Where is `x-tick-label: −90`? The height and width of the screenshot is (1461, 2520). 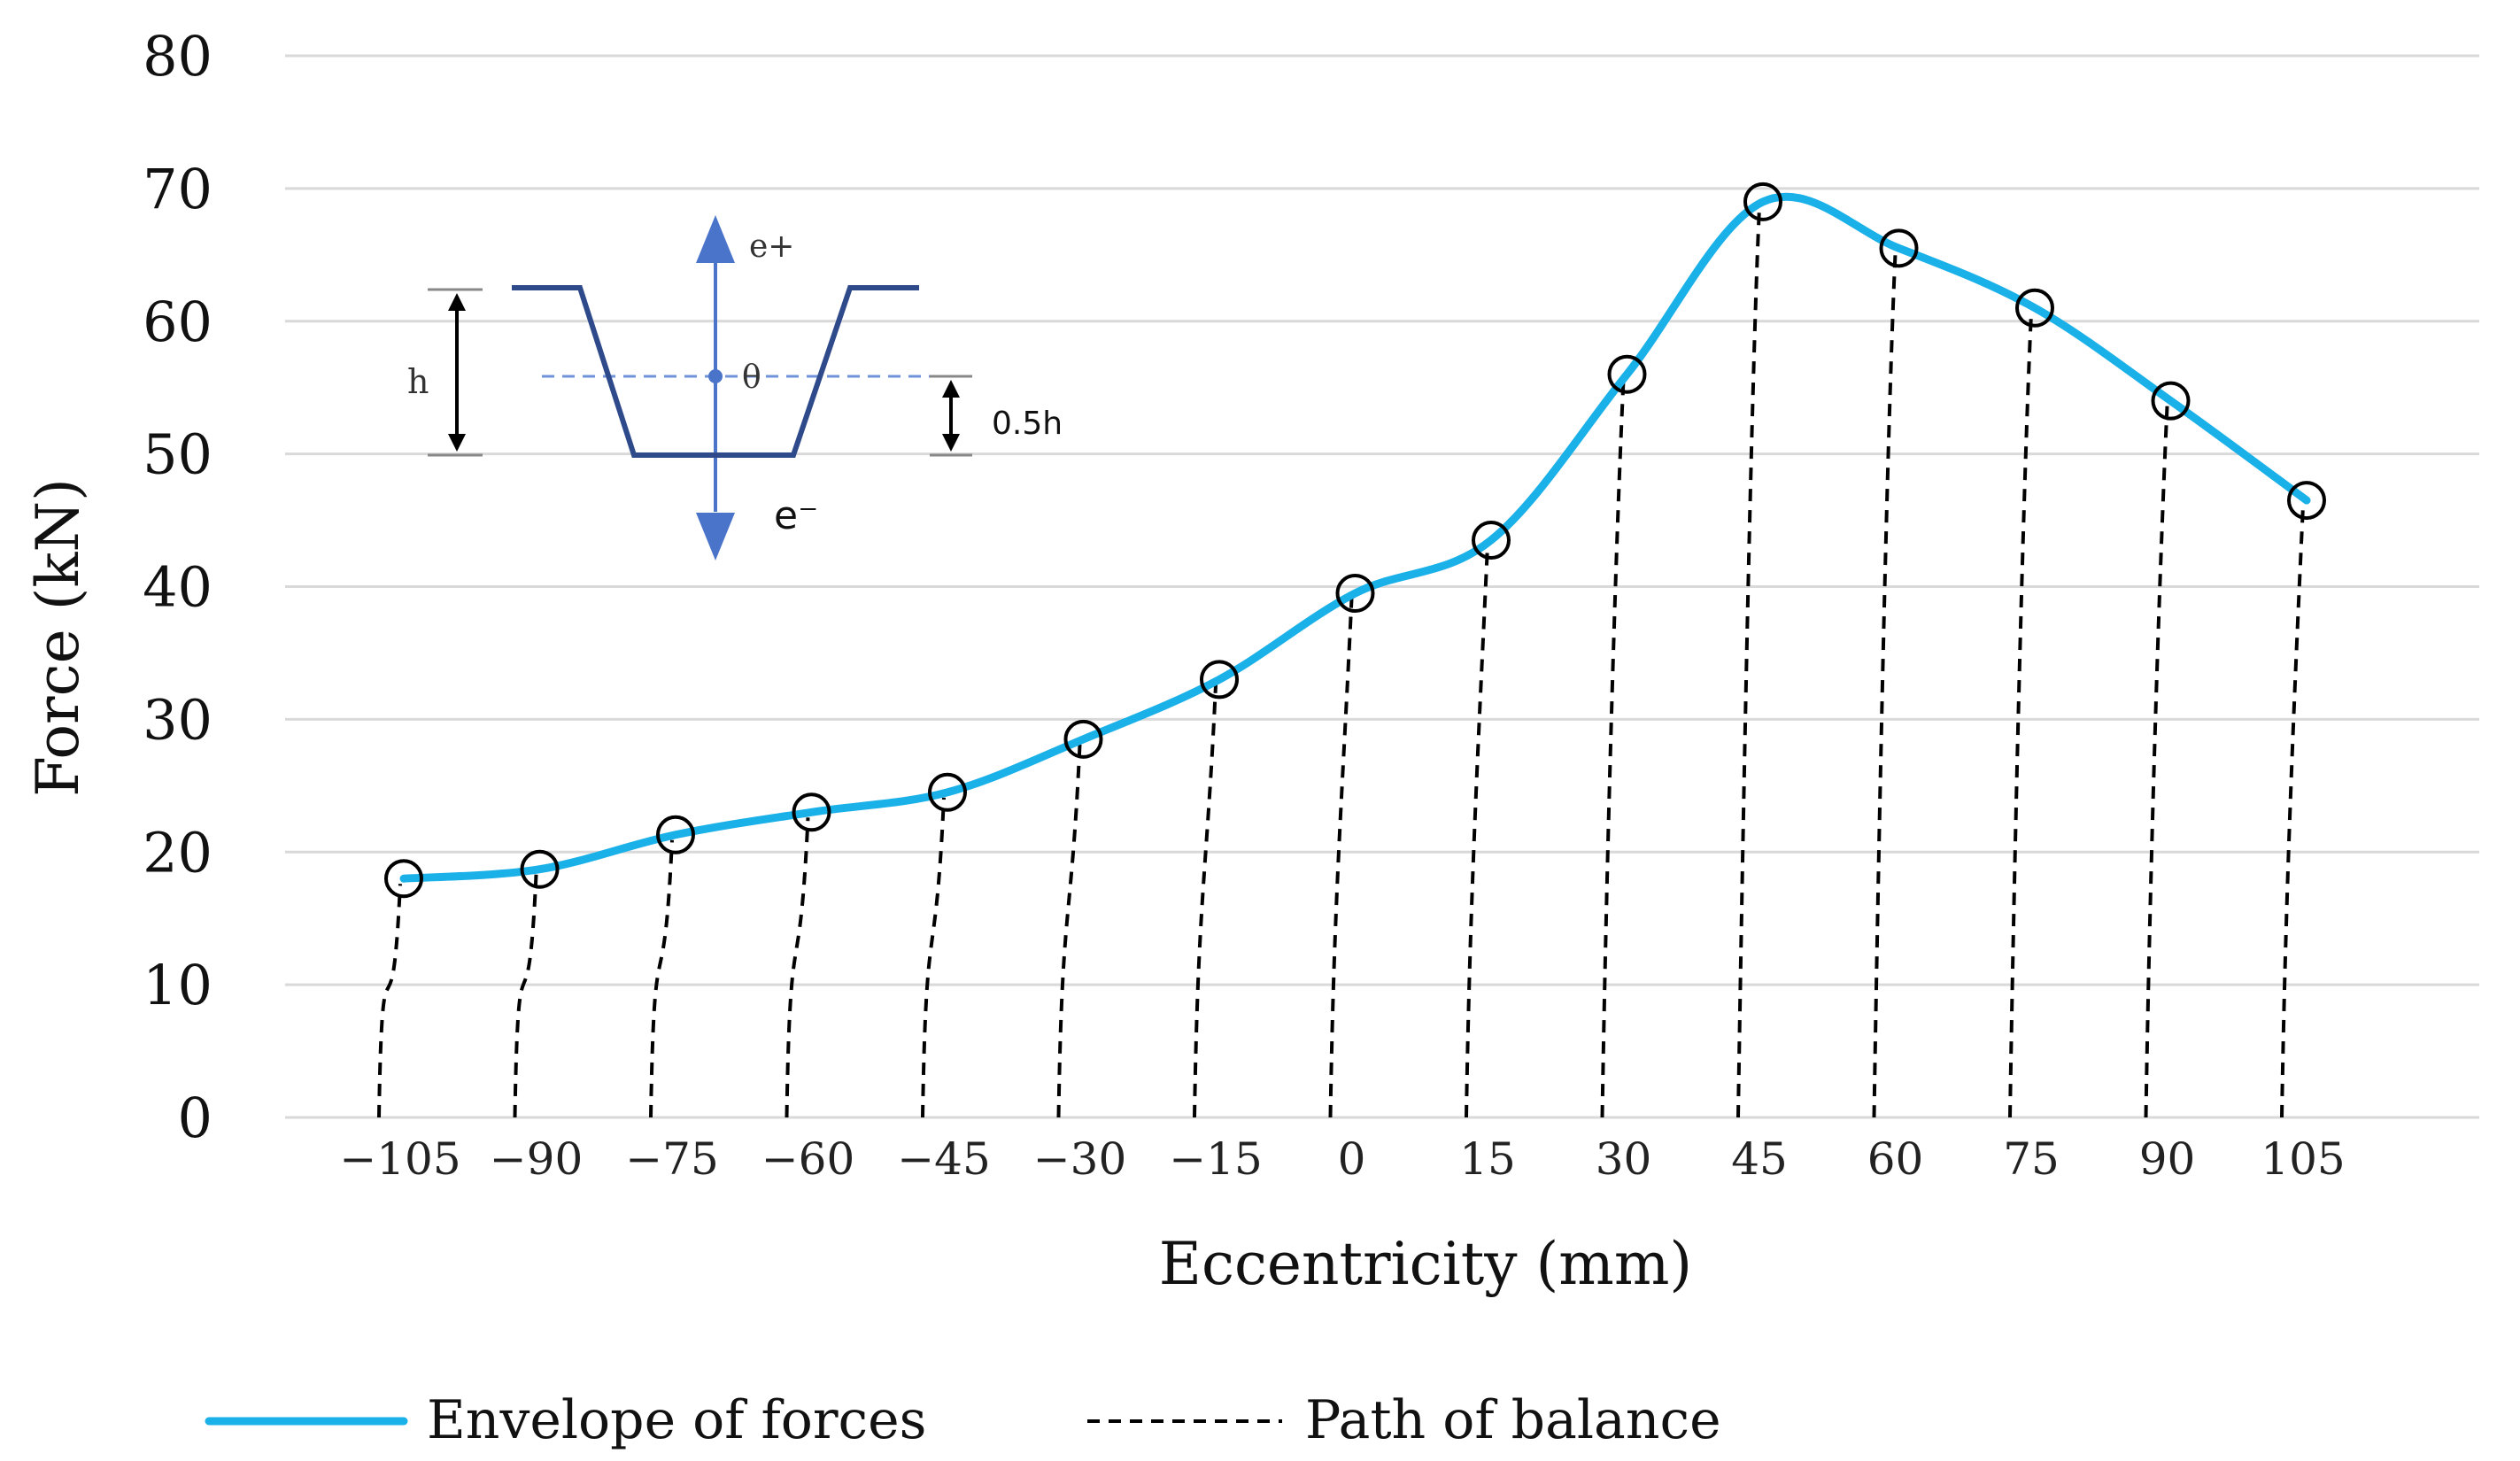
x-tick-label: −90 is located at coordinates (537, 1159).